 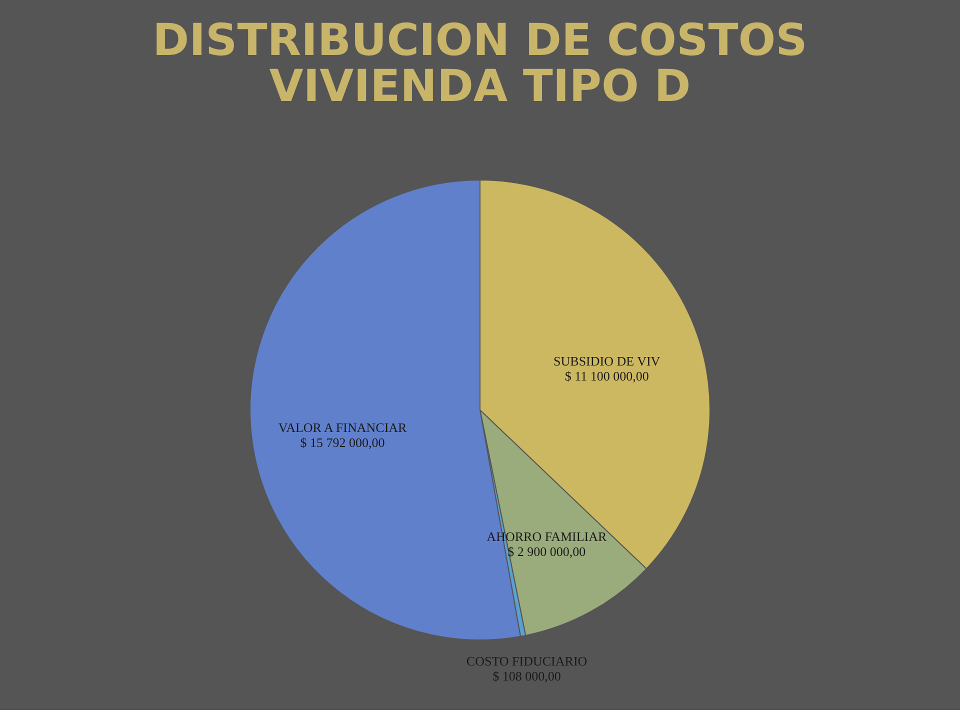 What do you see at coordinates (606, 376) in the screenshot?
I see `data-label: $ 11 100 000,00` at bounding box center [606, 376].